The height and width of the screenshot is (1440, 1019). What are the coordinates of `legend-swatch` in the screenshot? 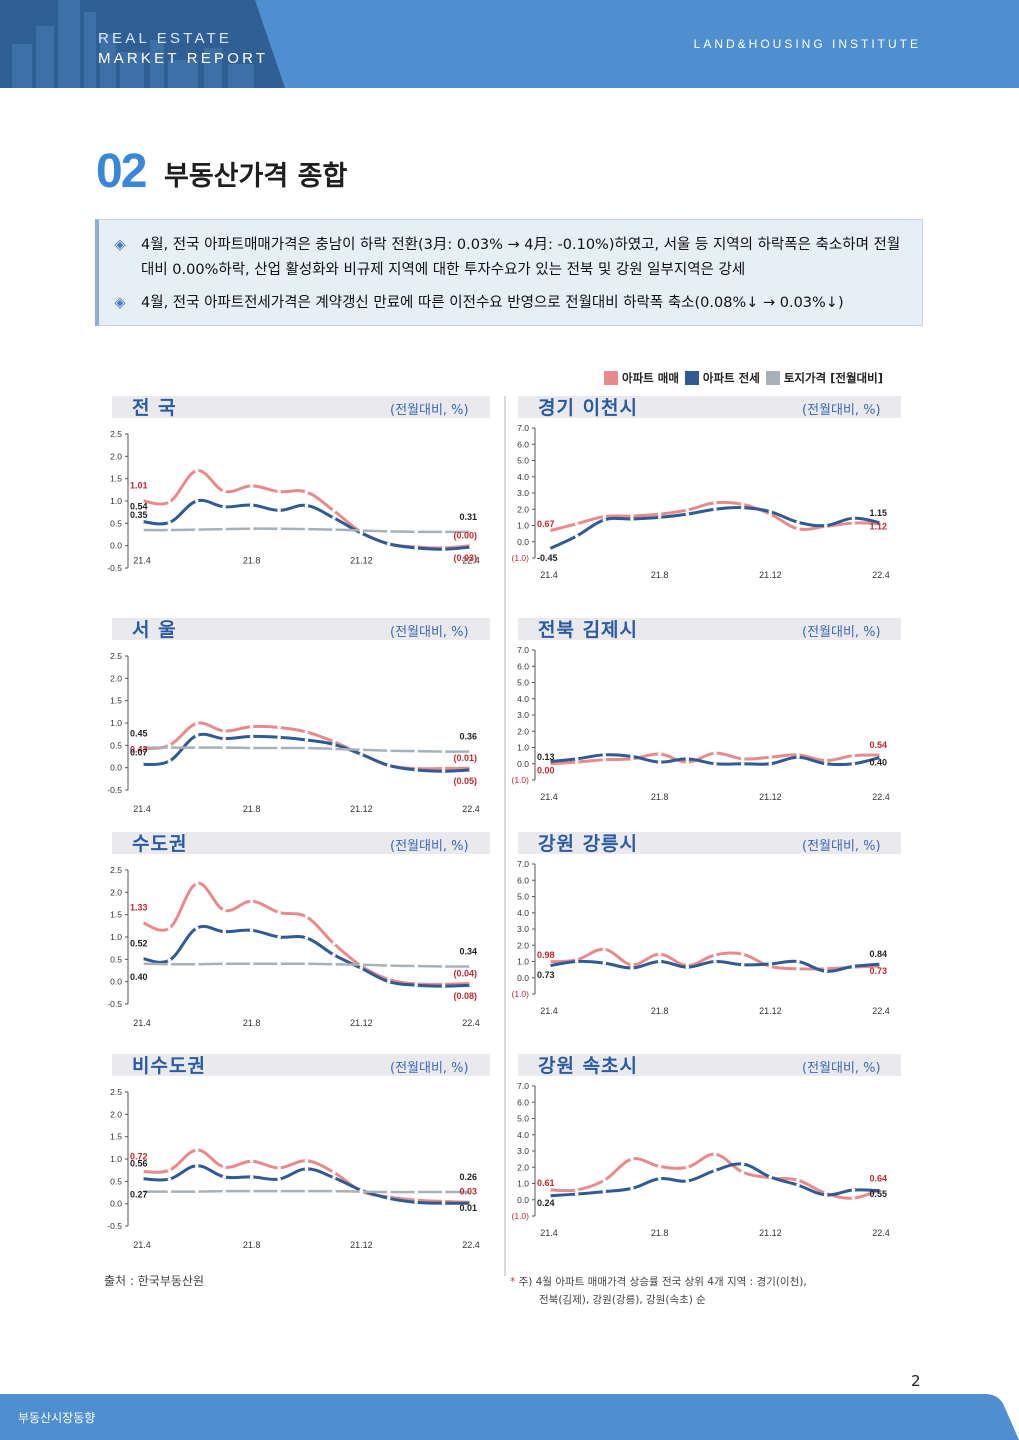 It's located at (611, 378).